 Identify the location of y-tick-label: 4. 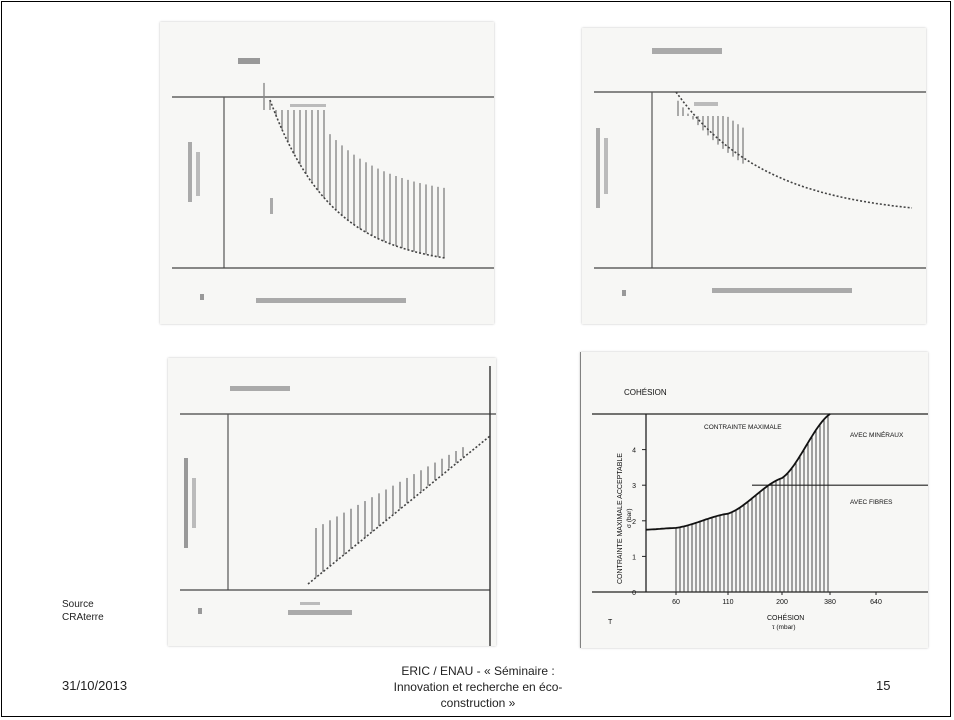
(634, 451).